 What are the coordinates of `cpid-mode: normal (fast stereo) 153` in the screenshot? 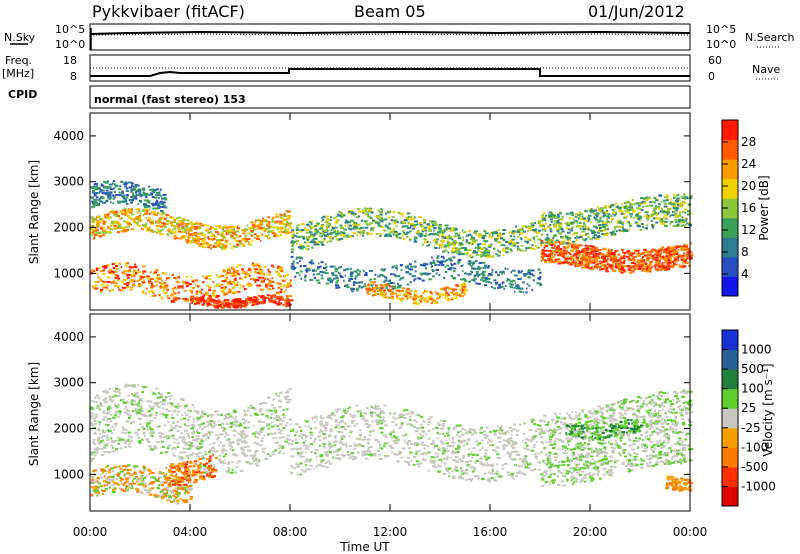 It's located at (170, 99).